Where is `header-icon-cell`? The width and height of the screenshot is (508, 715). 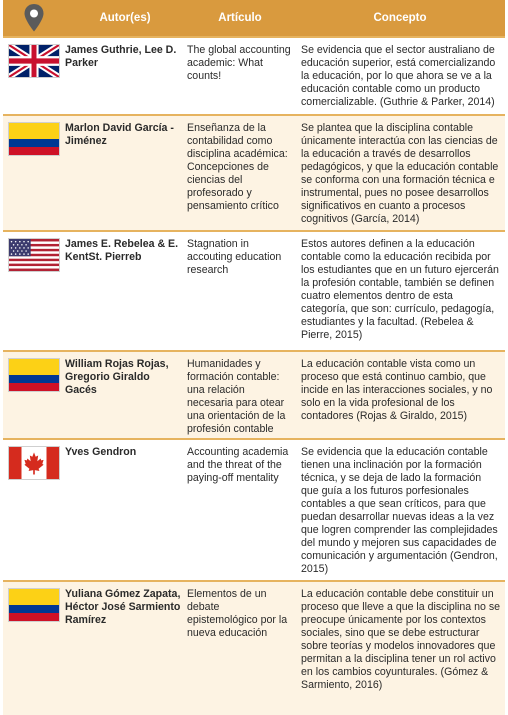 header-icon-cell is located at coordinates (34, 18).